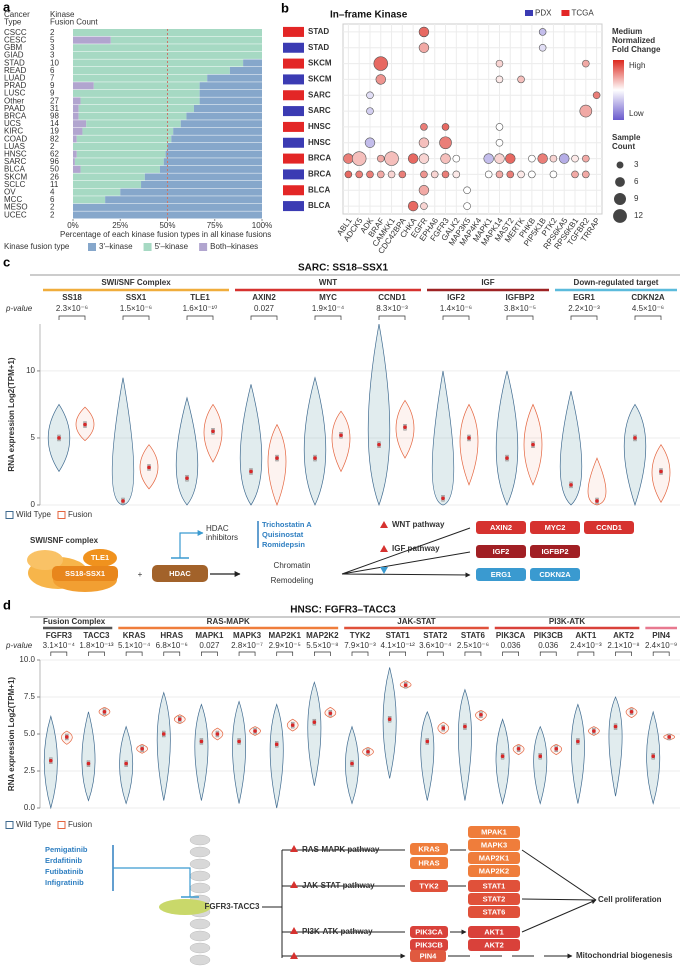 Image resolution: width=685 pixels, height=966 pixels. Describe the element at coordinates (167, 225) in the screenshot. I see `x-tick-label: 50%` at that location.